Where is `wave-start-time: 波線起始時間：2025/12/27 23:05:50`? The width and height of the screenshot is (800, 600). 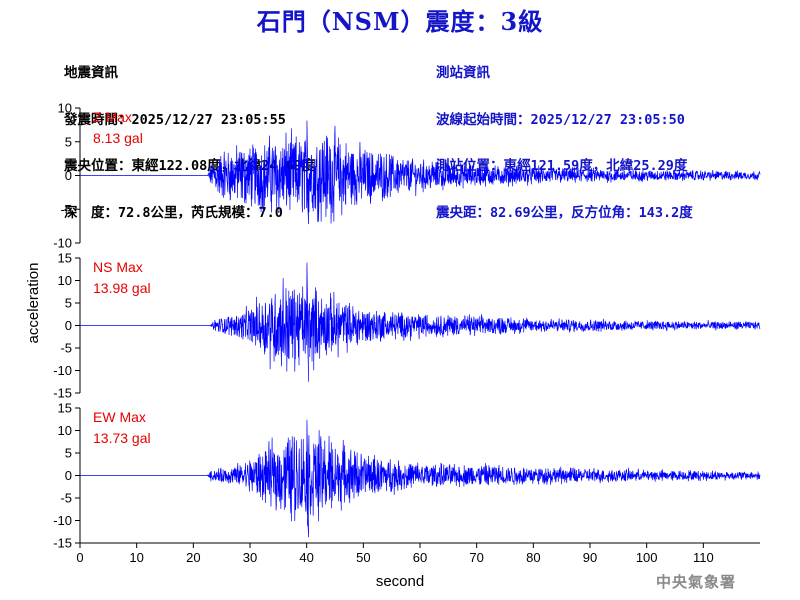
wave-start-time: 波線起始時間：2025/12/27 23:05:50 is located at coordinates (560, 119).